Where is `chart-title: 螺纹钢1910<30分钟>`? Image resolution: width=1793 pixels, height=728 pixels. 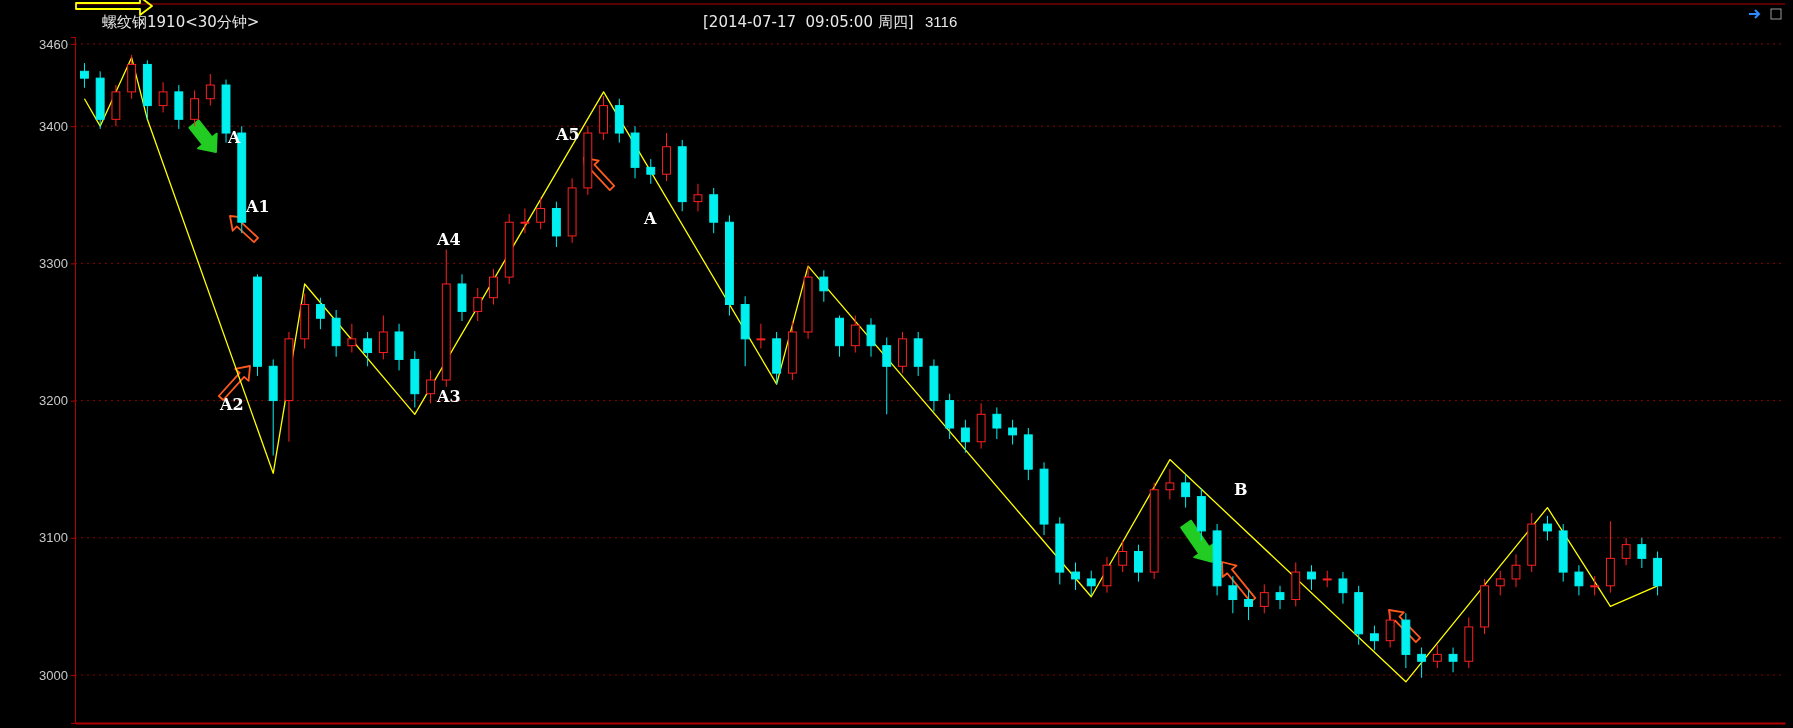 chart-title: 螺纹钢1910<30分钟> is located at coordinates (181, 22).